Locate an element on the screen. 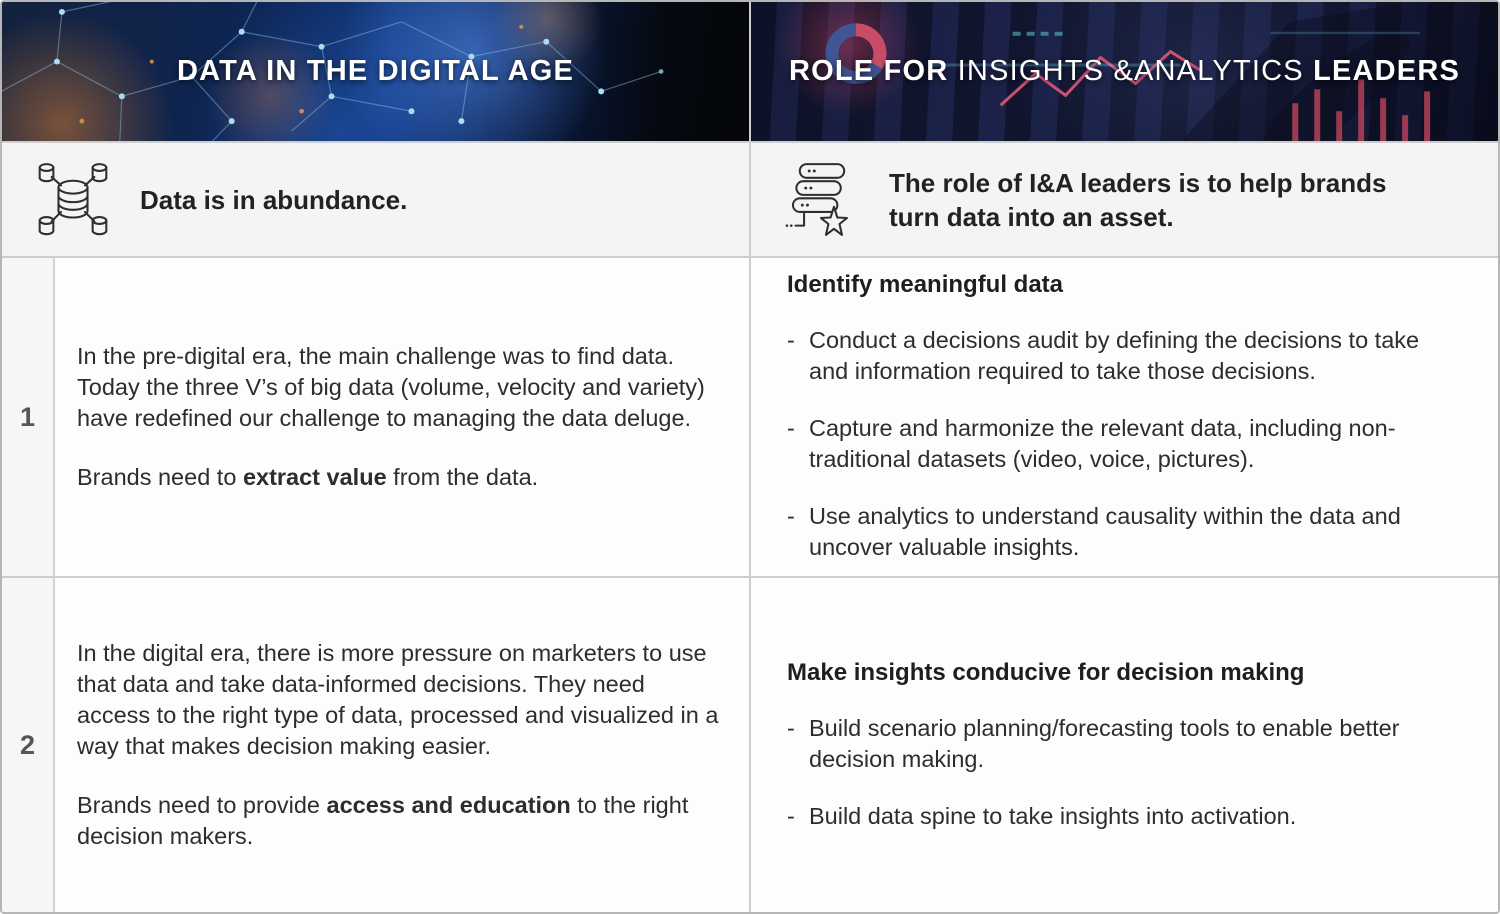 The height and width of the screenshot is (914, 1500). text: Brands need to is located at coordinates (160, 477).